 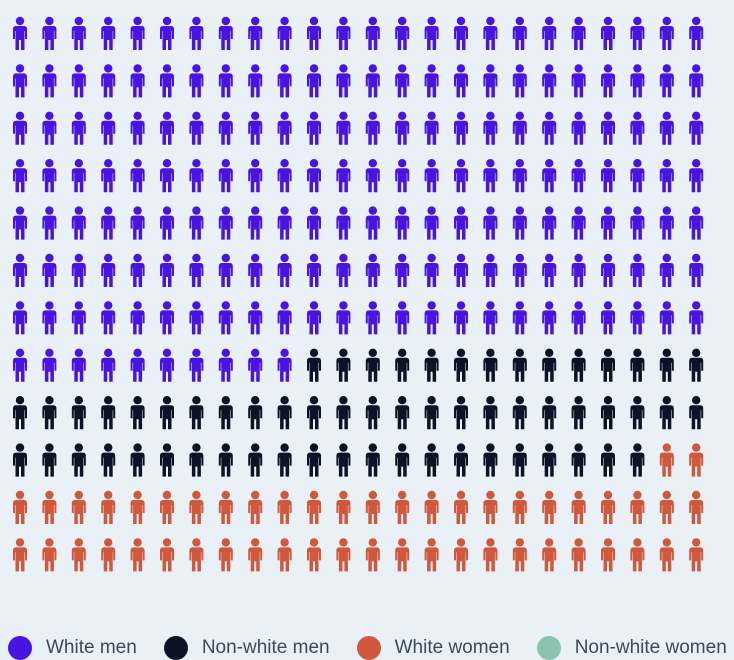 What do you see at coordinates (368, 648) in the screenshot?
I see `legend-swatch-white-women` at bounding box center [368, 648].